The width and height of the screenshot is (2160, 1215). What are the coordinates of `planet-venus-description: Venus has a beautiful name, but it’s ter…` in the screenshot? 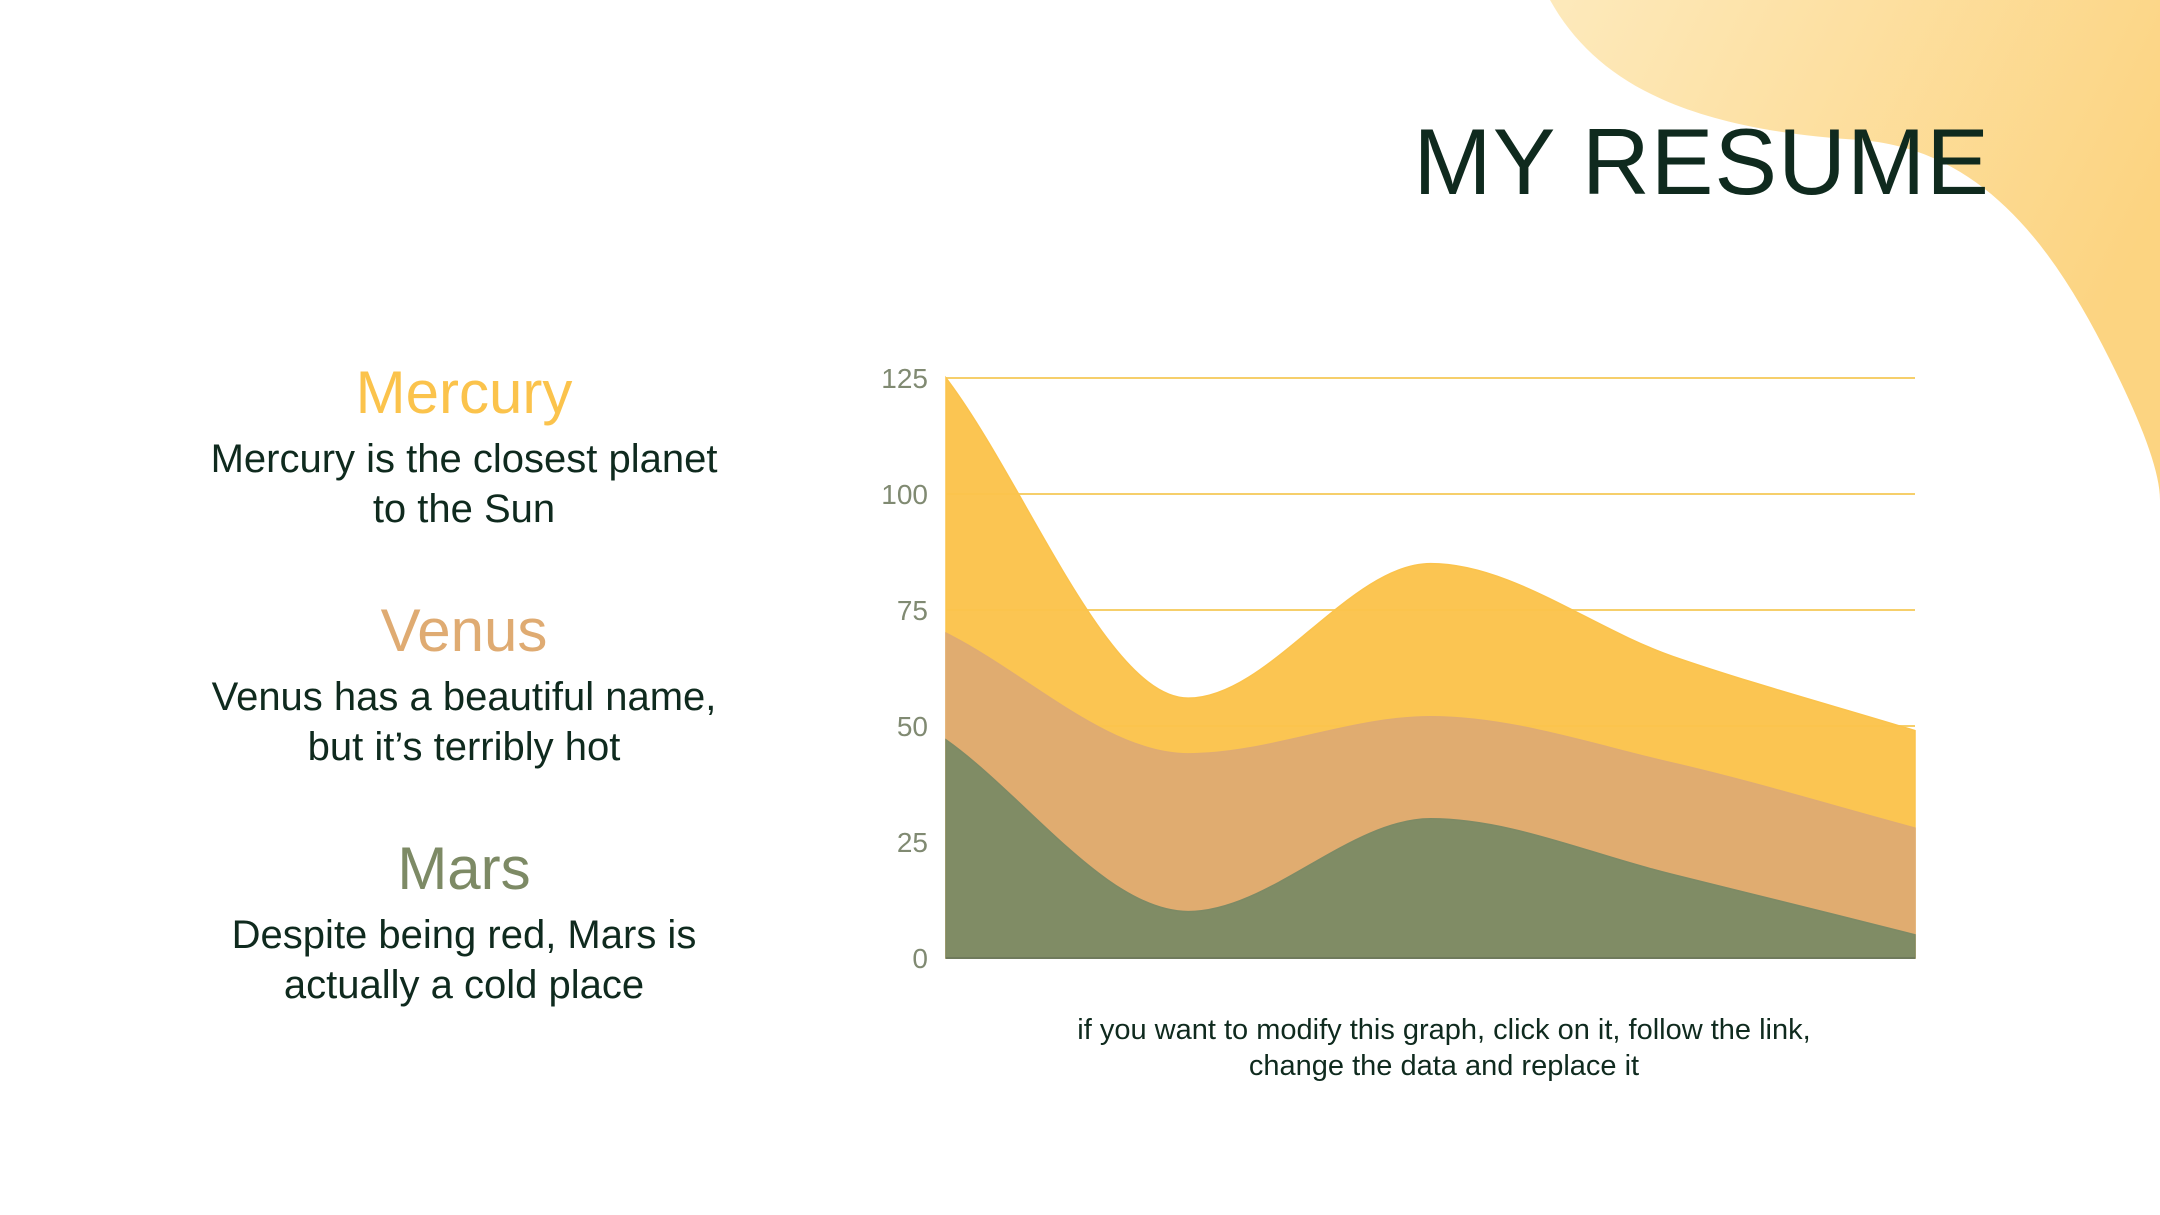 It's located at (464, 722).